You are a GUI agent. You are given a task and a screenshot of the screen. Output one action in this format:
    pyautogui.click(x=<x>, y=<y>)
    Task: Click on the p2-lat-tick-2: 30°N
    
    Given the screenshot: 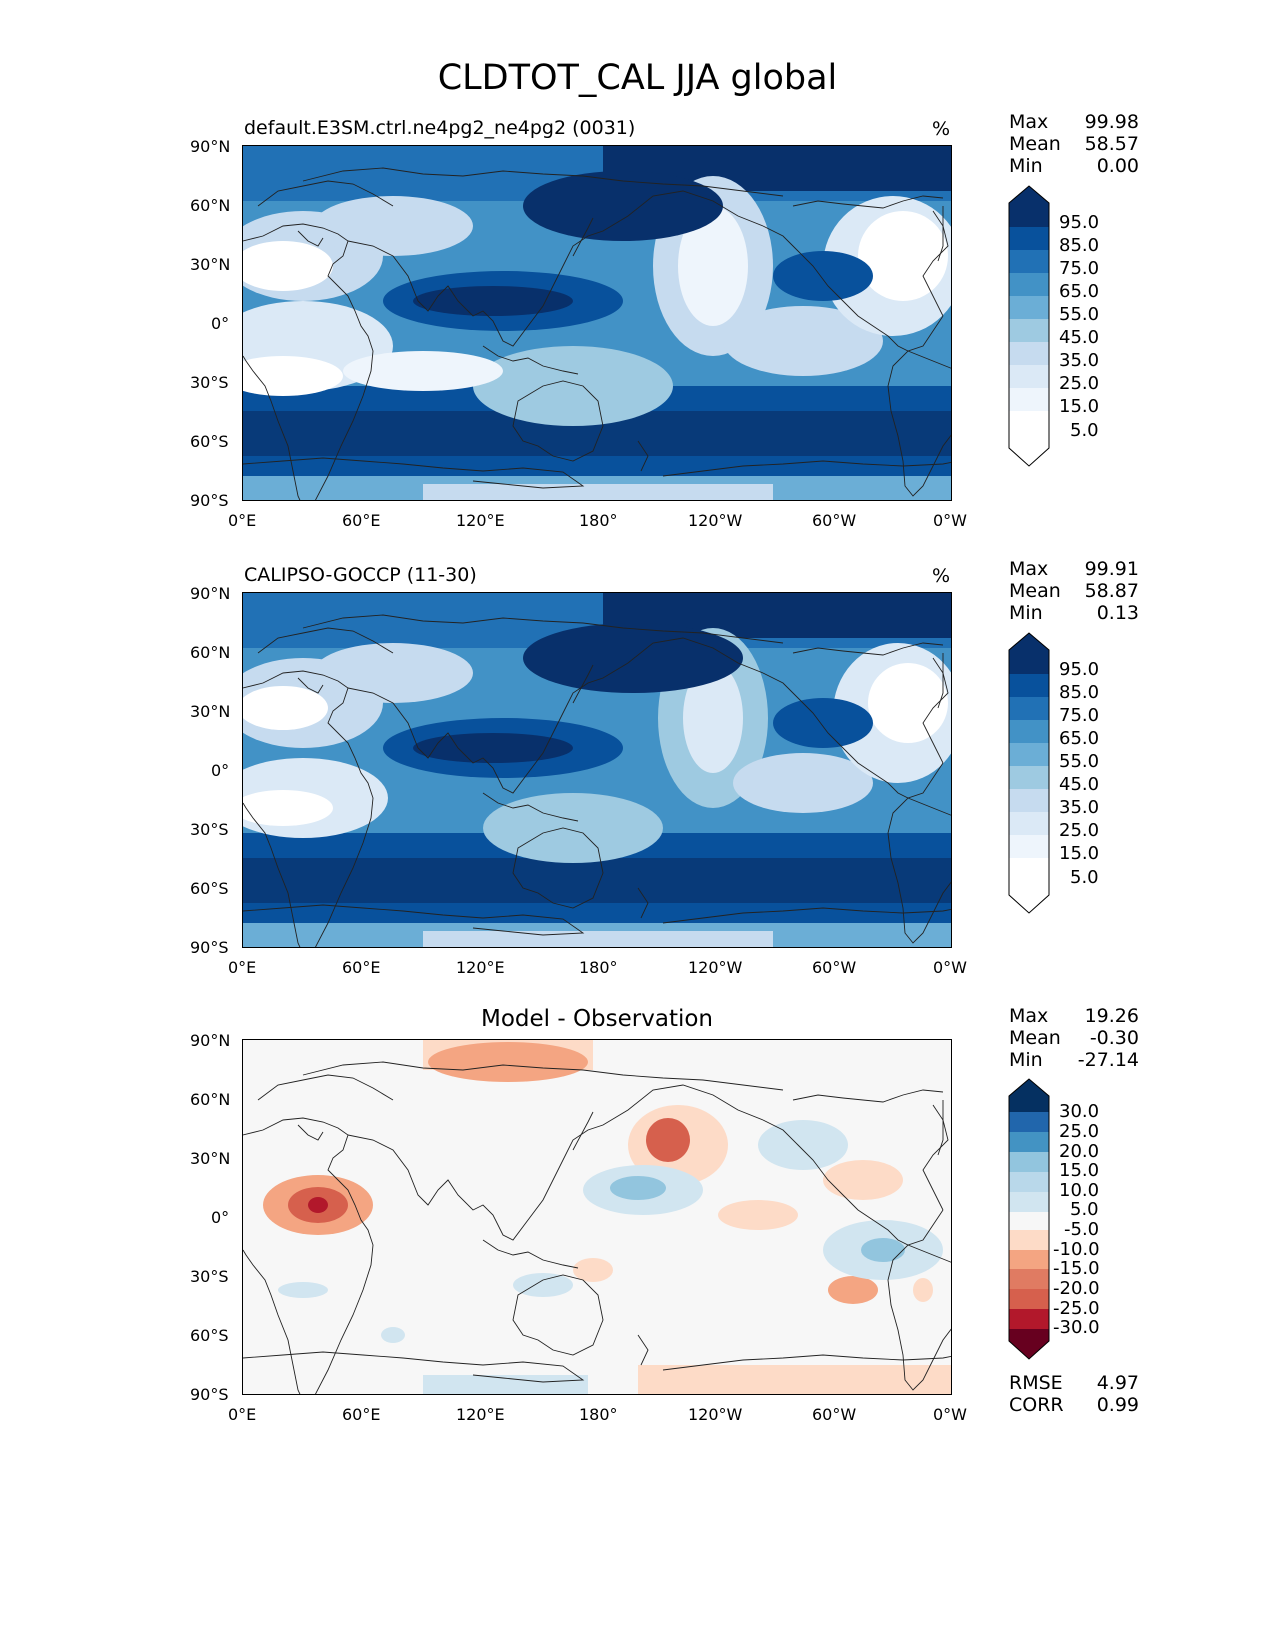 What is the action you would take?
    pyautogui.click(x=210, y=711)
    